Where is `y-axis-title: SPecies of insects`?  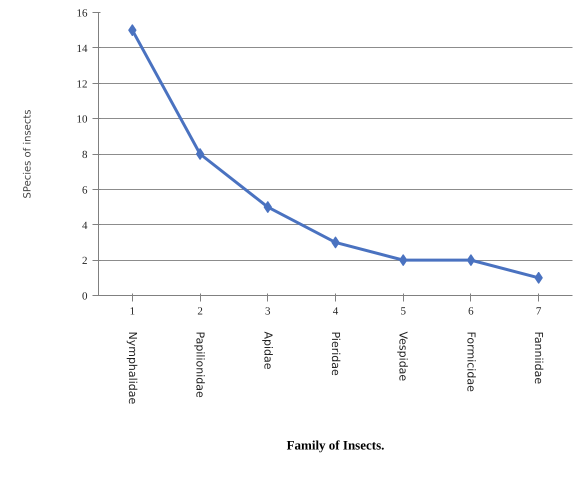
y-axis-title: SPecies of insects is located at coordinates (28, 154).